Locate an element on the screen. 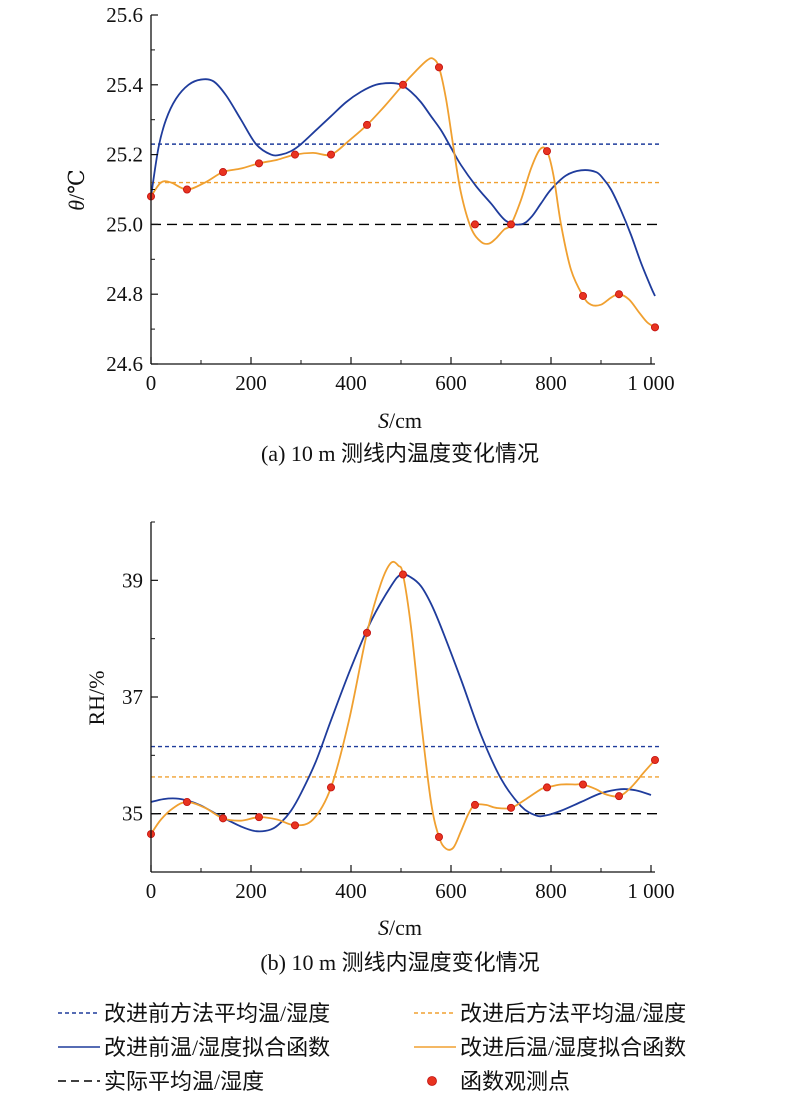  chart-caption: (a) 10 m 测线内温度变化情况 is located at coordinates (400, 453).